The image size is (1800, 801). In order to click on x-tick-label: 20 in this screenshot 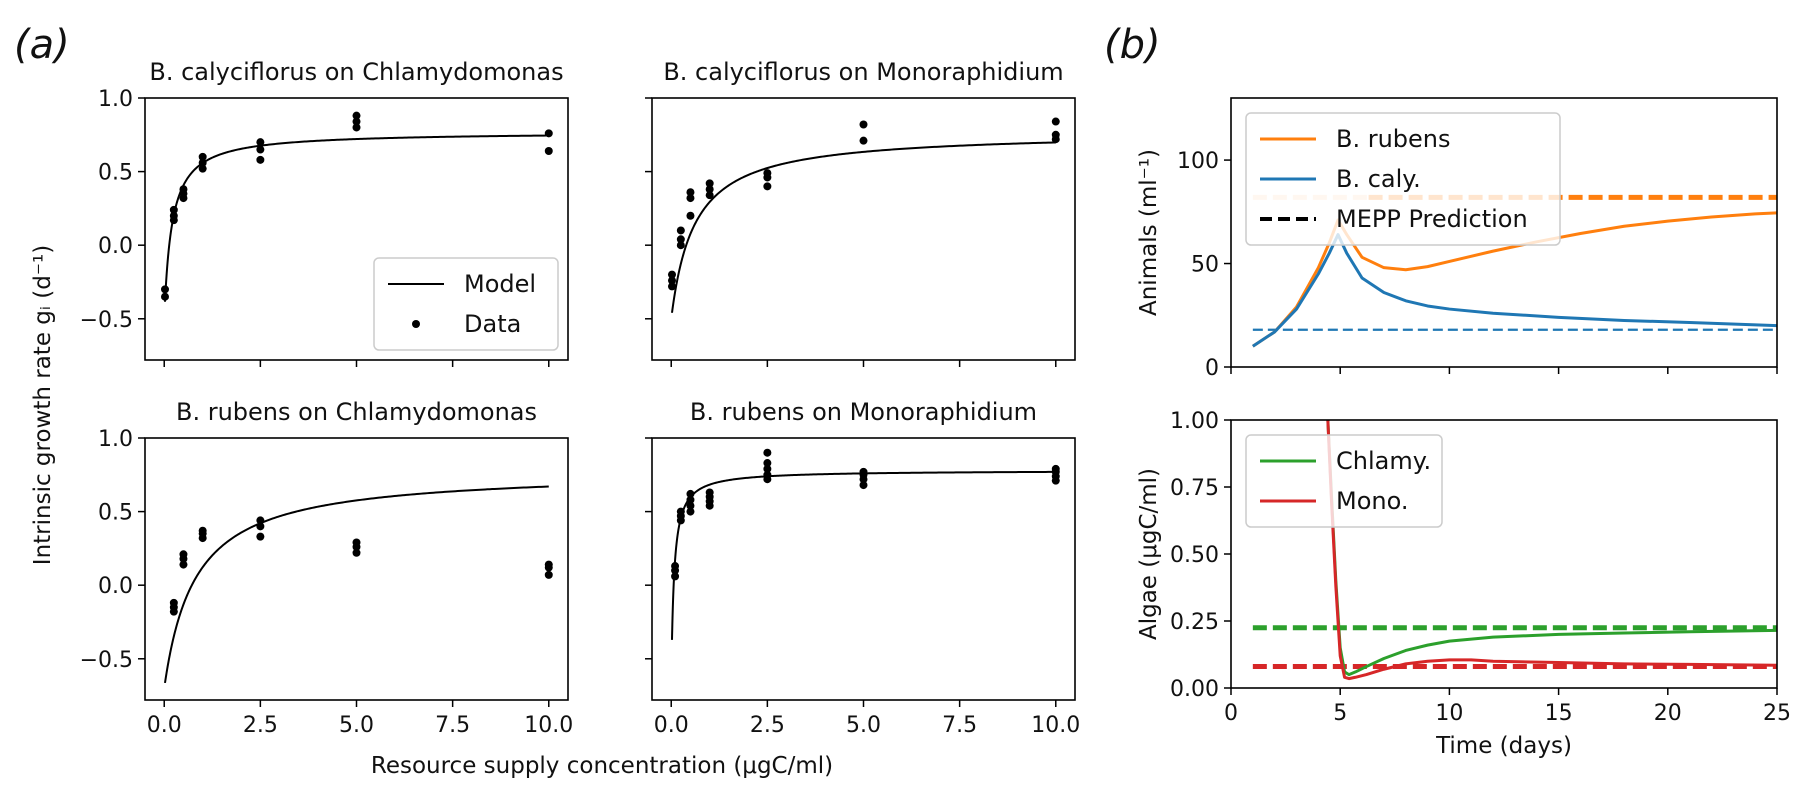, I will do `click(1668, 713)`.